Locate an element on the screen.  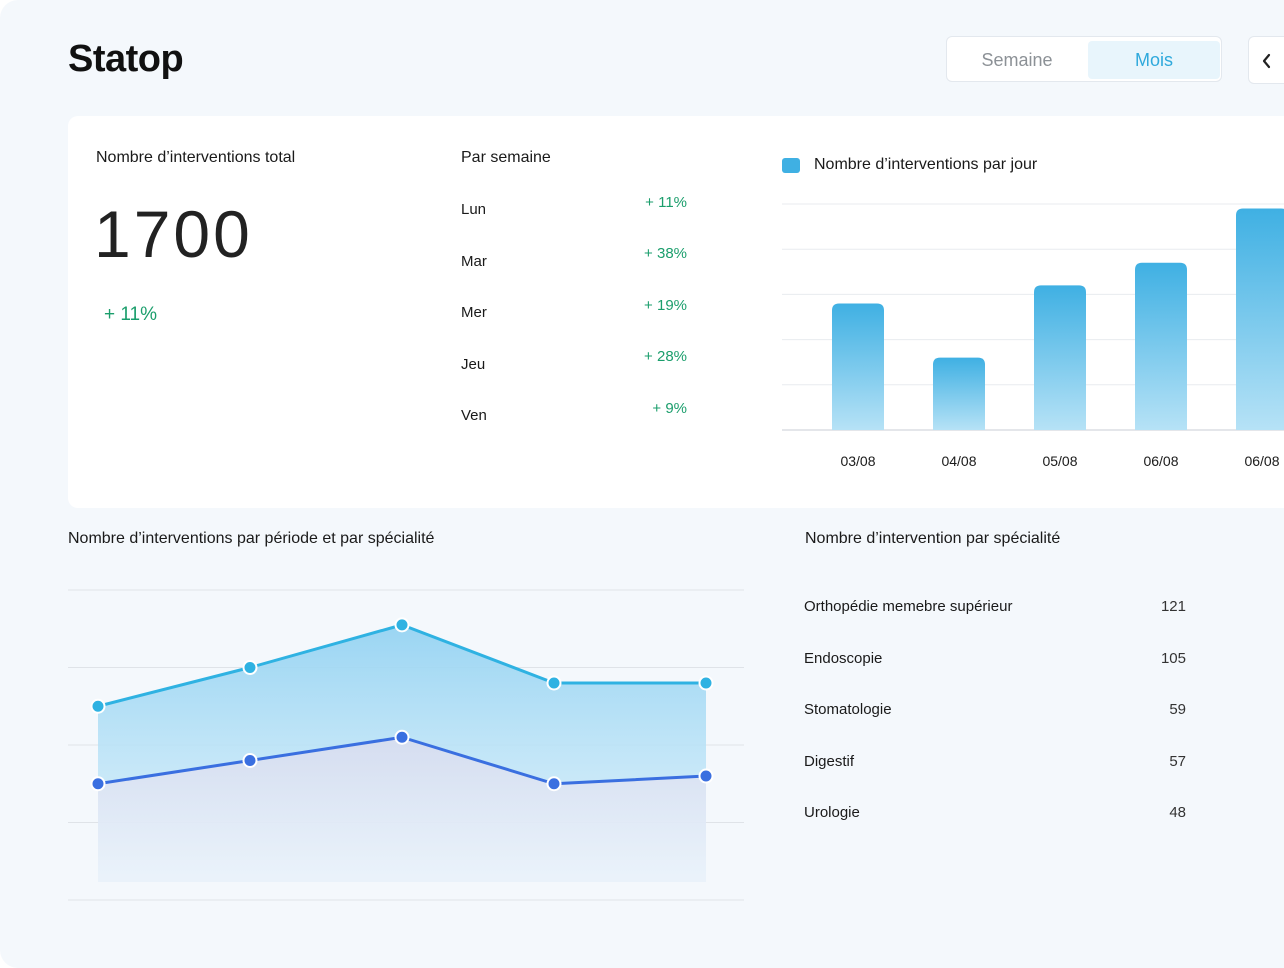
x-tick-label: 04/08 is located at coordinates (958, 461).